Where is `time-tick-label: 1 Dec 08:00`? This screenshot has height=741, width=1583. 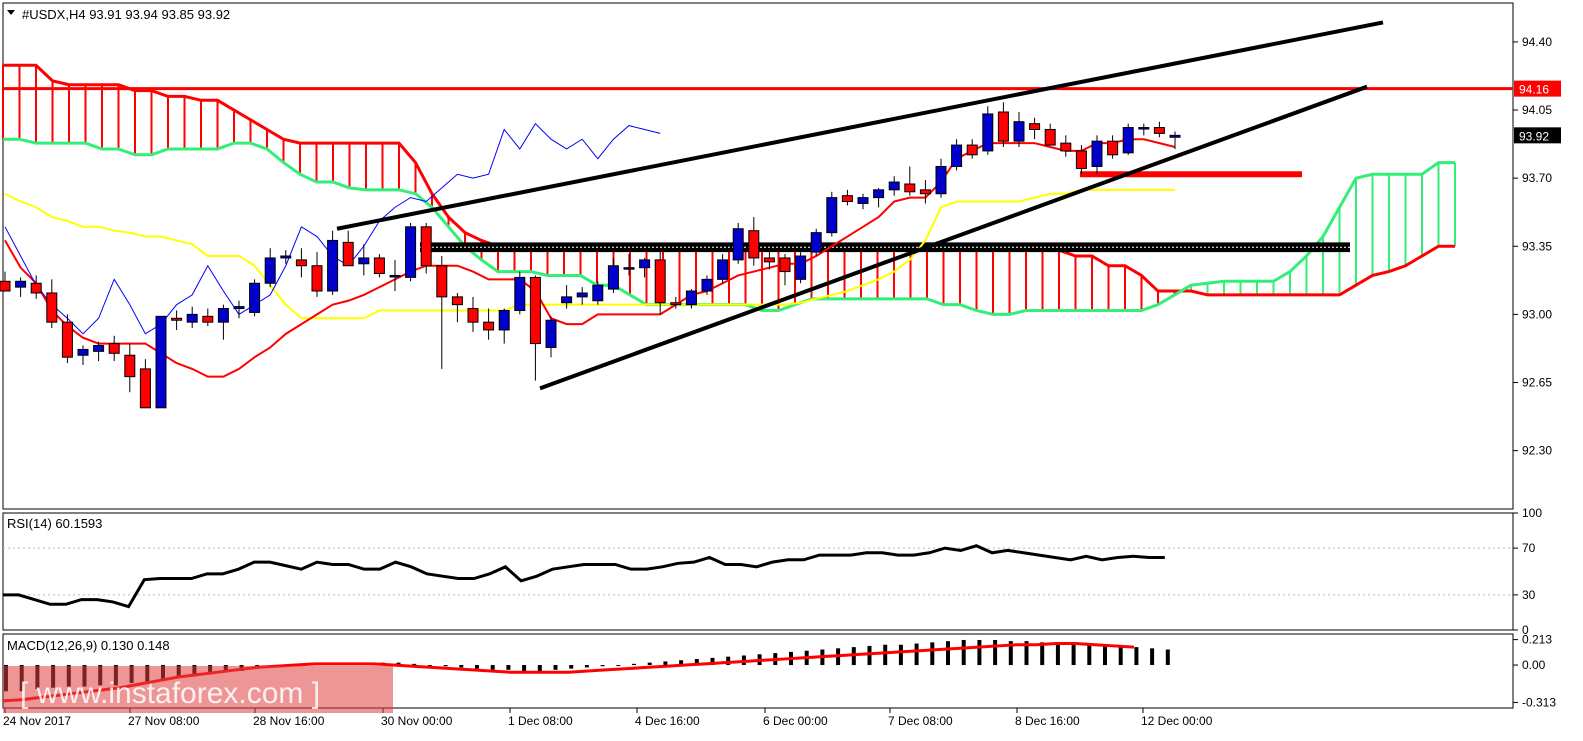 time-tick-label: 1 Dec 08:00 is located at coordinates (540, 721).